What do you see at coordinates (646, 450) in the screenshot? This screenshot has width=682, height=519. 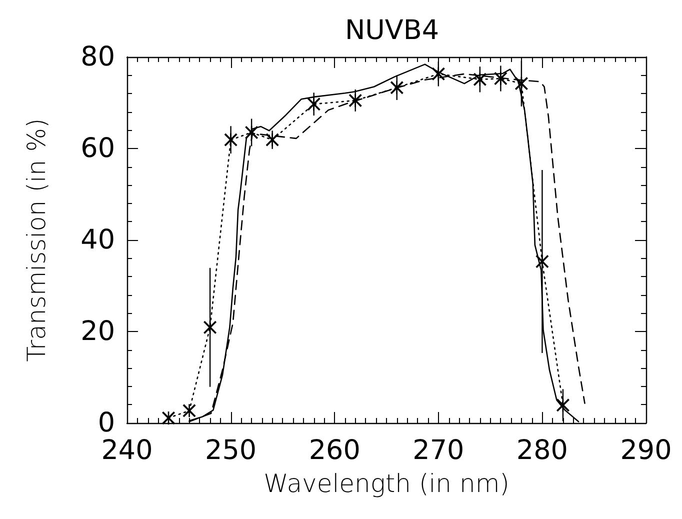 I see `x-tick-label: 290` at bounding box center [646, 450].